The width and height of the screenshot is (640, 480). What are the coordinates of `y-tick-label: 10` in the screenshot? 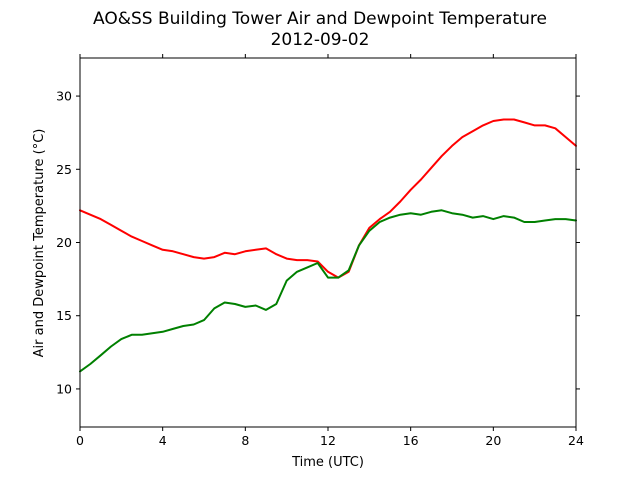 It's located at (64, 388).